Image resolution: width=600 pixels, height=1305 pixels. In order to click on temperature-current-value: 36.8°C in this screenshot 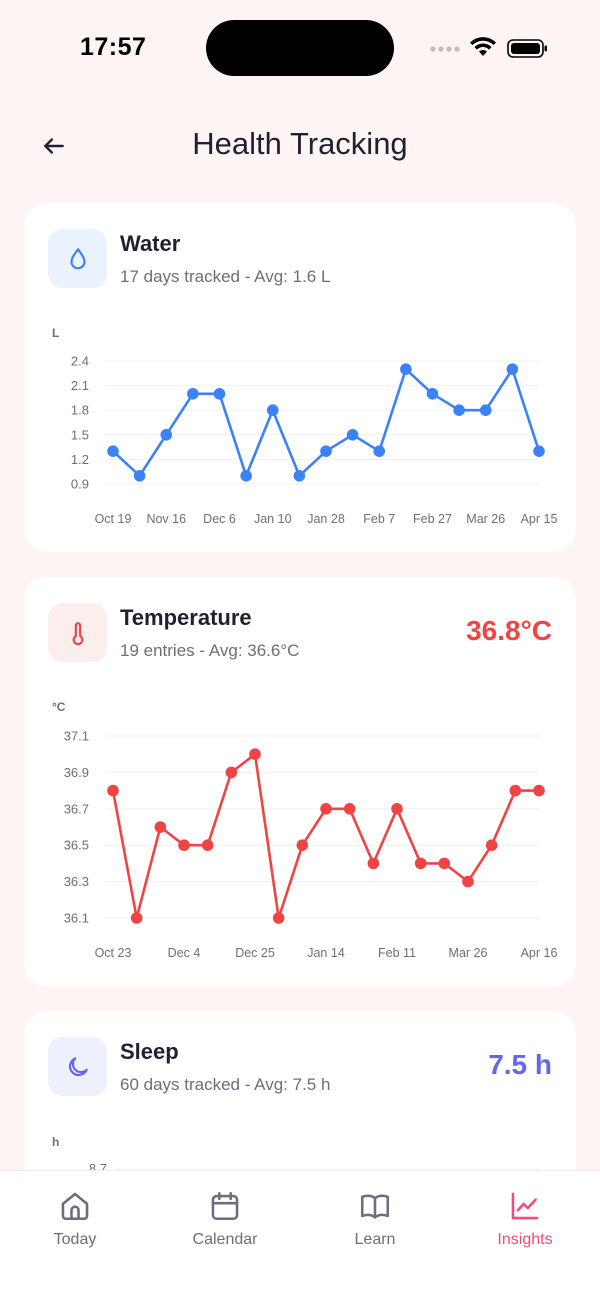, I will do `click(509, 630)`.